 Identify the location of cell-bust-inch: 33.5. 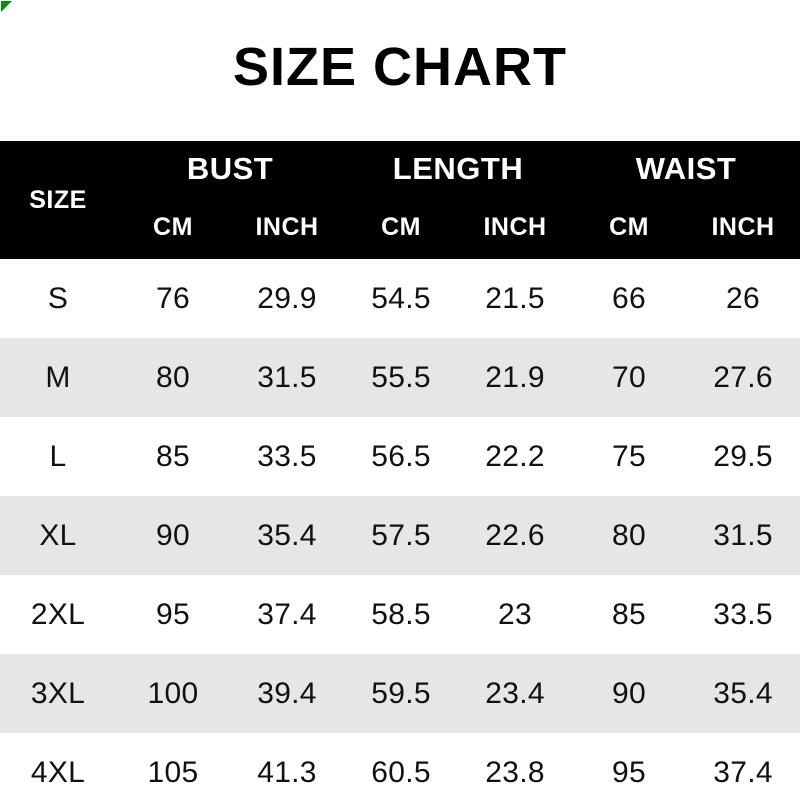
(287, 456).